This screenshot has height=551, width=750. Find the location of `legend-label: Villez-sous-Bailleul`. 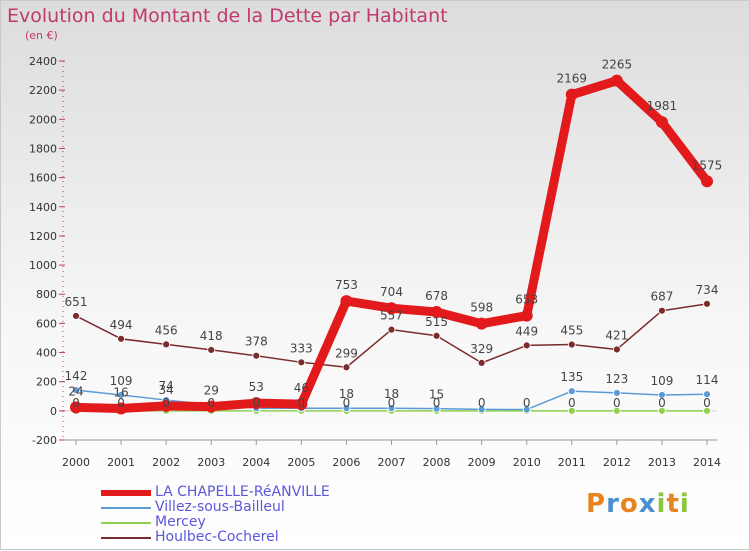

legend-label: Villez-sous-Bailleul is located at coordinates (220, 507).